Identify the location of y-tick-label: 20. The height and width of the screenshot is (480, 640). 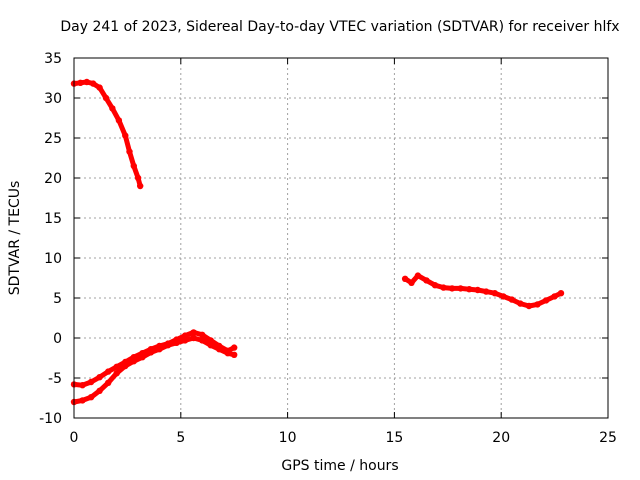
(53, 179).